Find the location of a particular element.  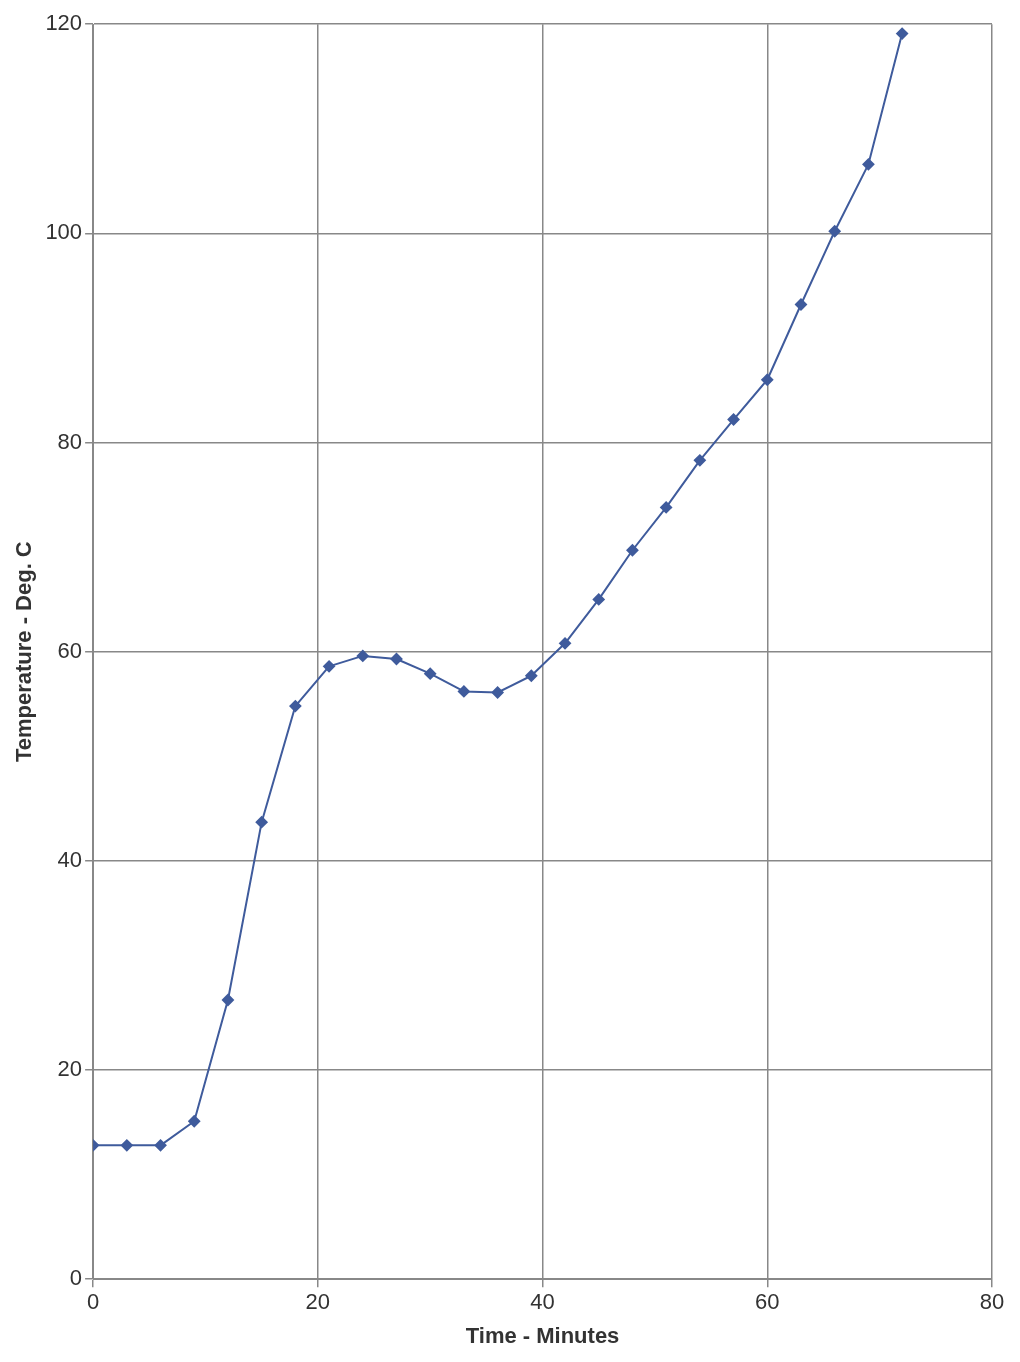

y-axis-title: Temperature - Deg. C is located at coordinates (24, 652).